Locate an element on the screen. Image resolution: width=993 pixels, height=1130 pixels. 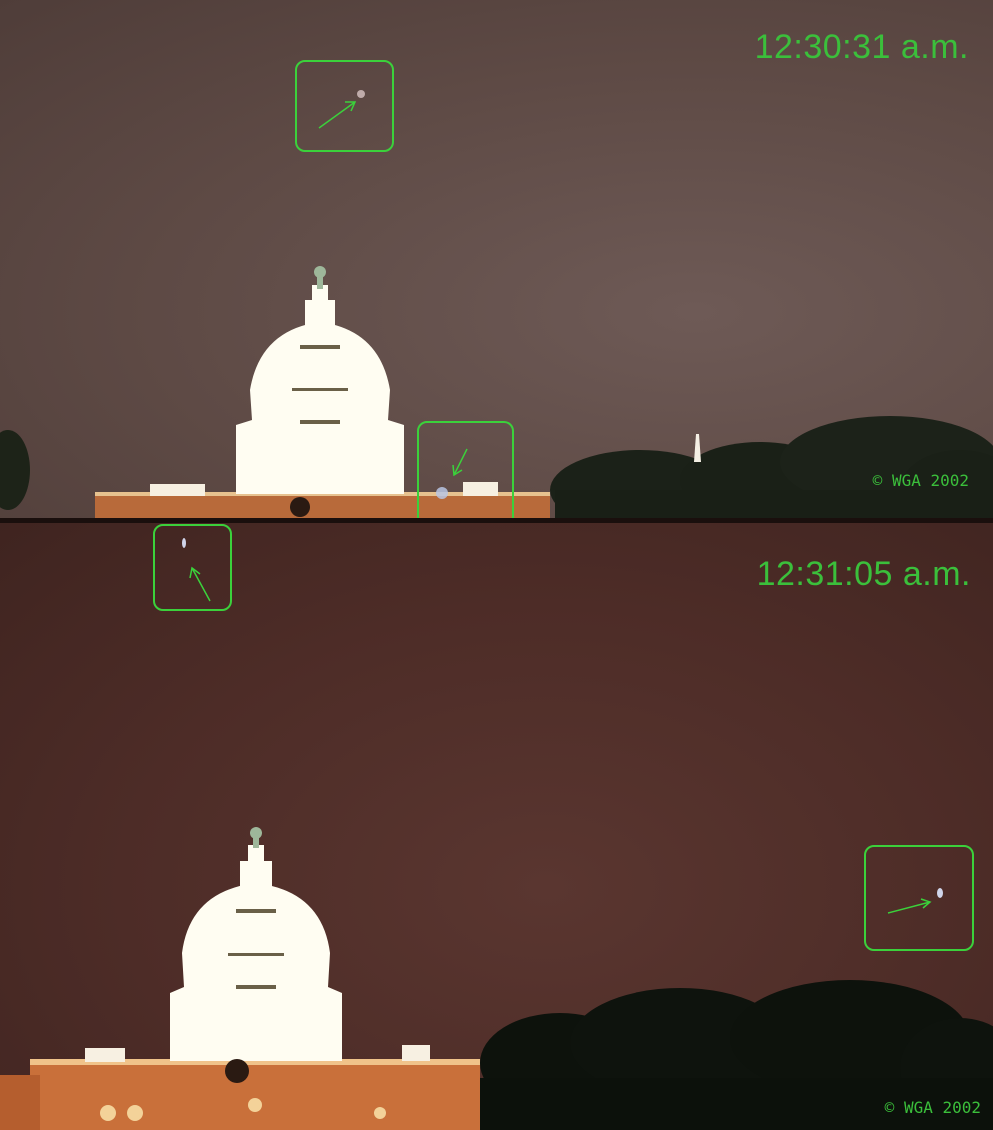
timestamp: 12:31:05 a.m. is located at coordinates (863, 574).